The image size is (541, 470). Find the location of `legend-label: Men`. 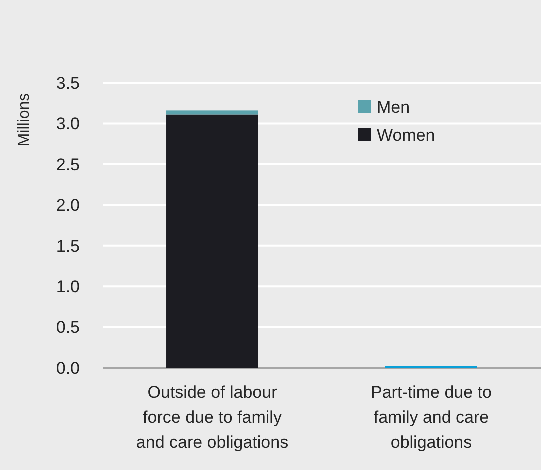

legend-label: Men is located at coordinates (393, 107).